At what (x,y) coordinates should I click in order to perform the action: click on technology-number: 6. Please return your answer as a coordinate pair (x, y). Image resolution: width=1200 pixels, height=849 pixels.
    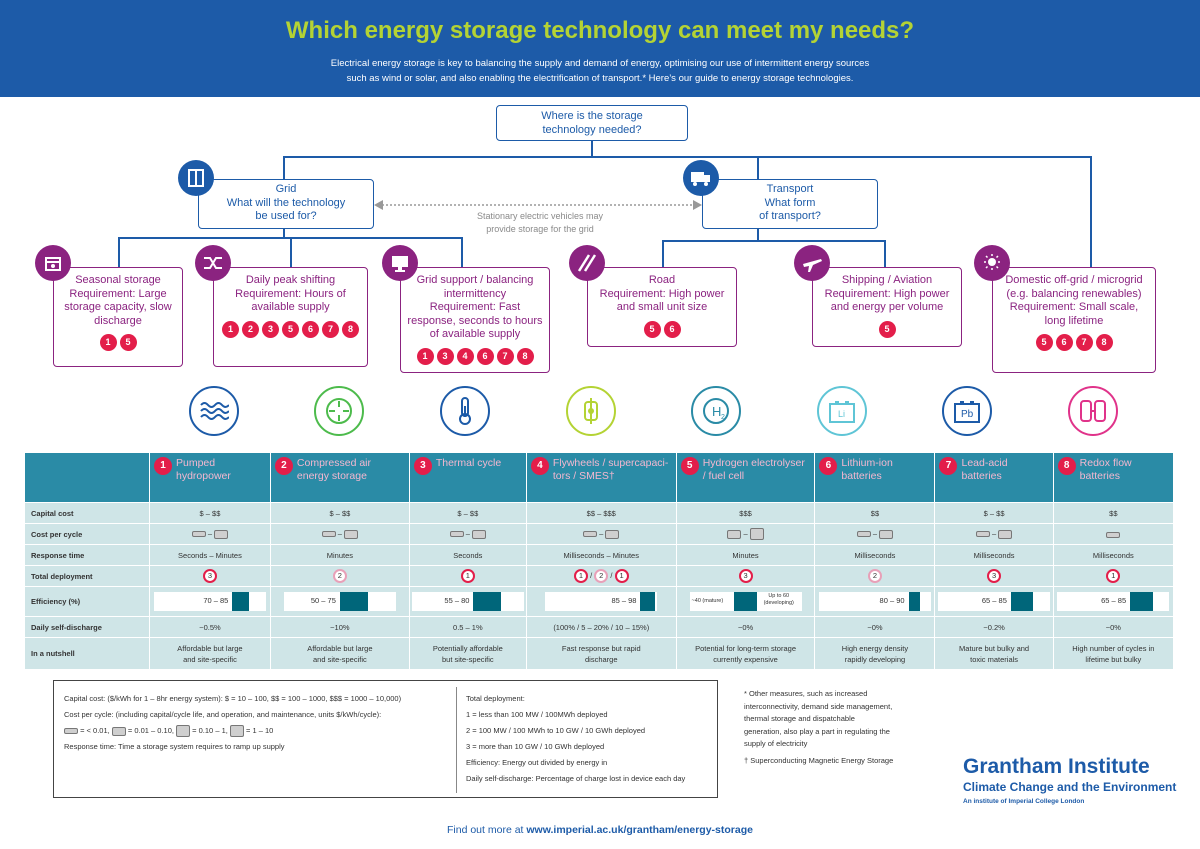
    Looking at the image, I should click on (828, 466).